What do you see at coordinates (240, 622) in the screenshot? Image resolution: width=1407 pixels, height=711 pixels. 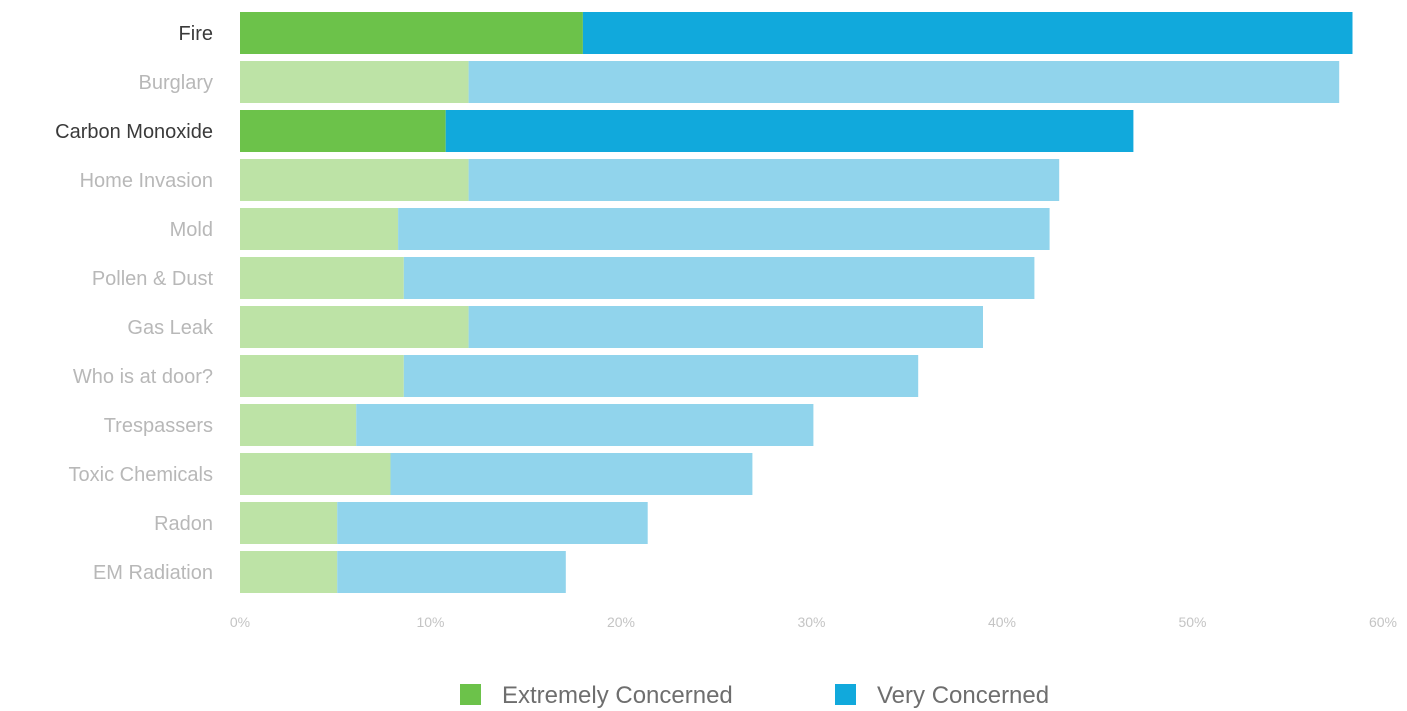 I see `x-tick-label: 0%` at bounding box center [240, 622].